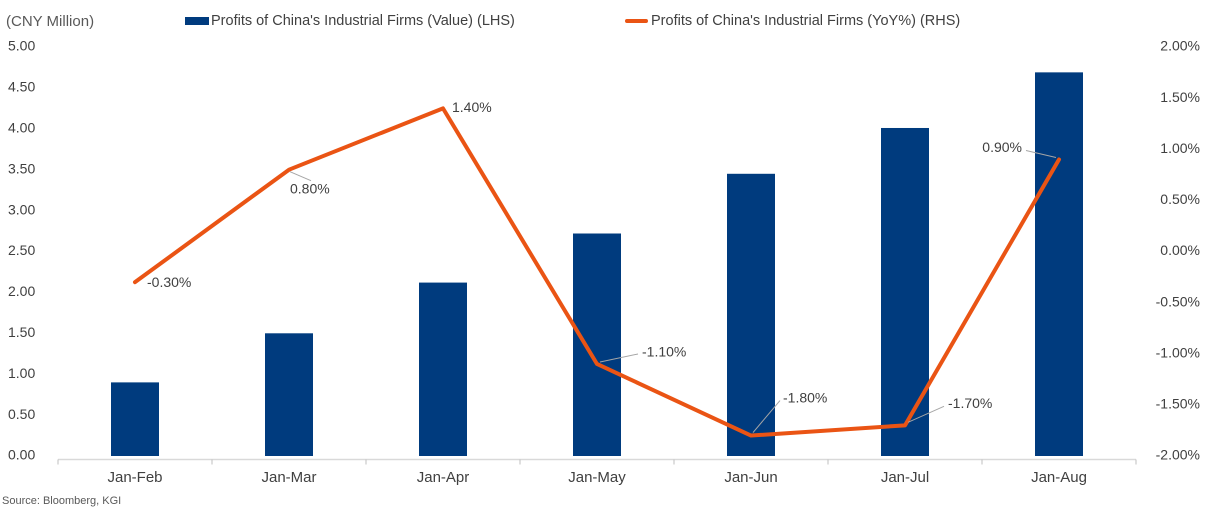  Describe the element at coordinates (21, 250) in the screenshot. I see `left-axis-tick-label: 2.50` at that location.